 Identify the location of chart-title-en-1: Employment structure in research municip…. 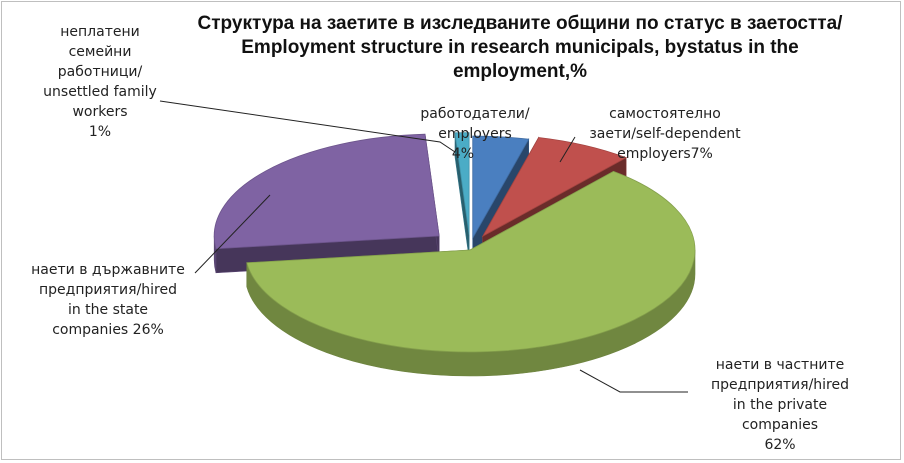
(520, 47).